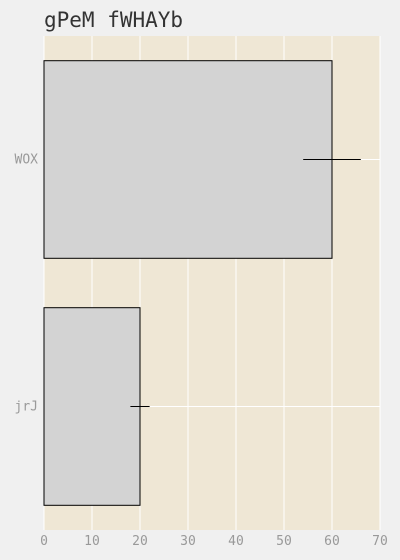 The width and height of the screenshot is (400, 560). I want to click on x-tick-label: 10, so click(92, 541).